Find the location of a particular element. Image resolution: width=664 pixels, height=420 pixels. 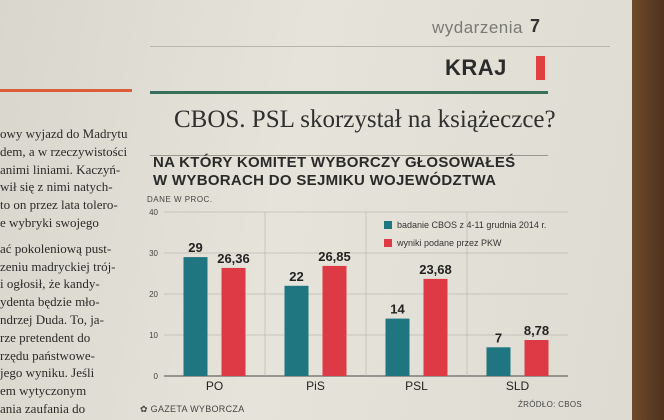

x-tick-label: PSL is located at coordinates (416, 386).